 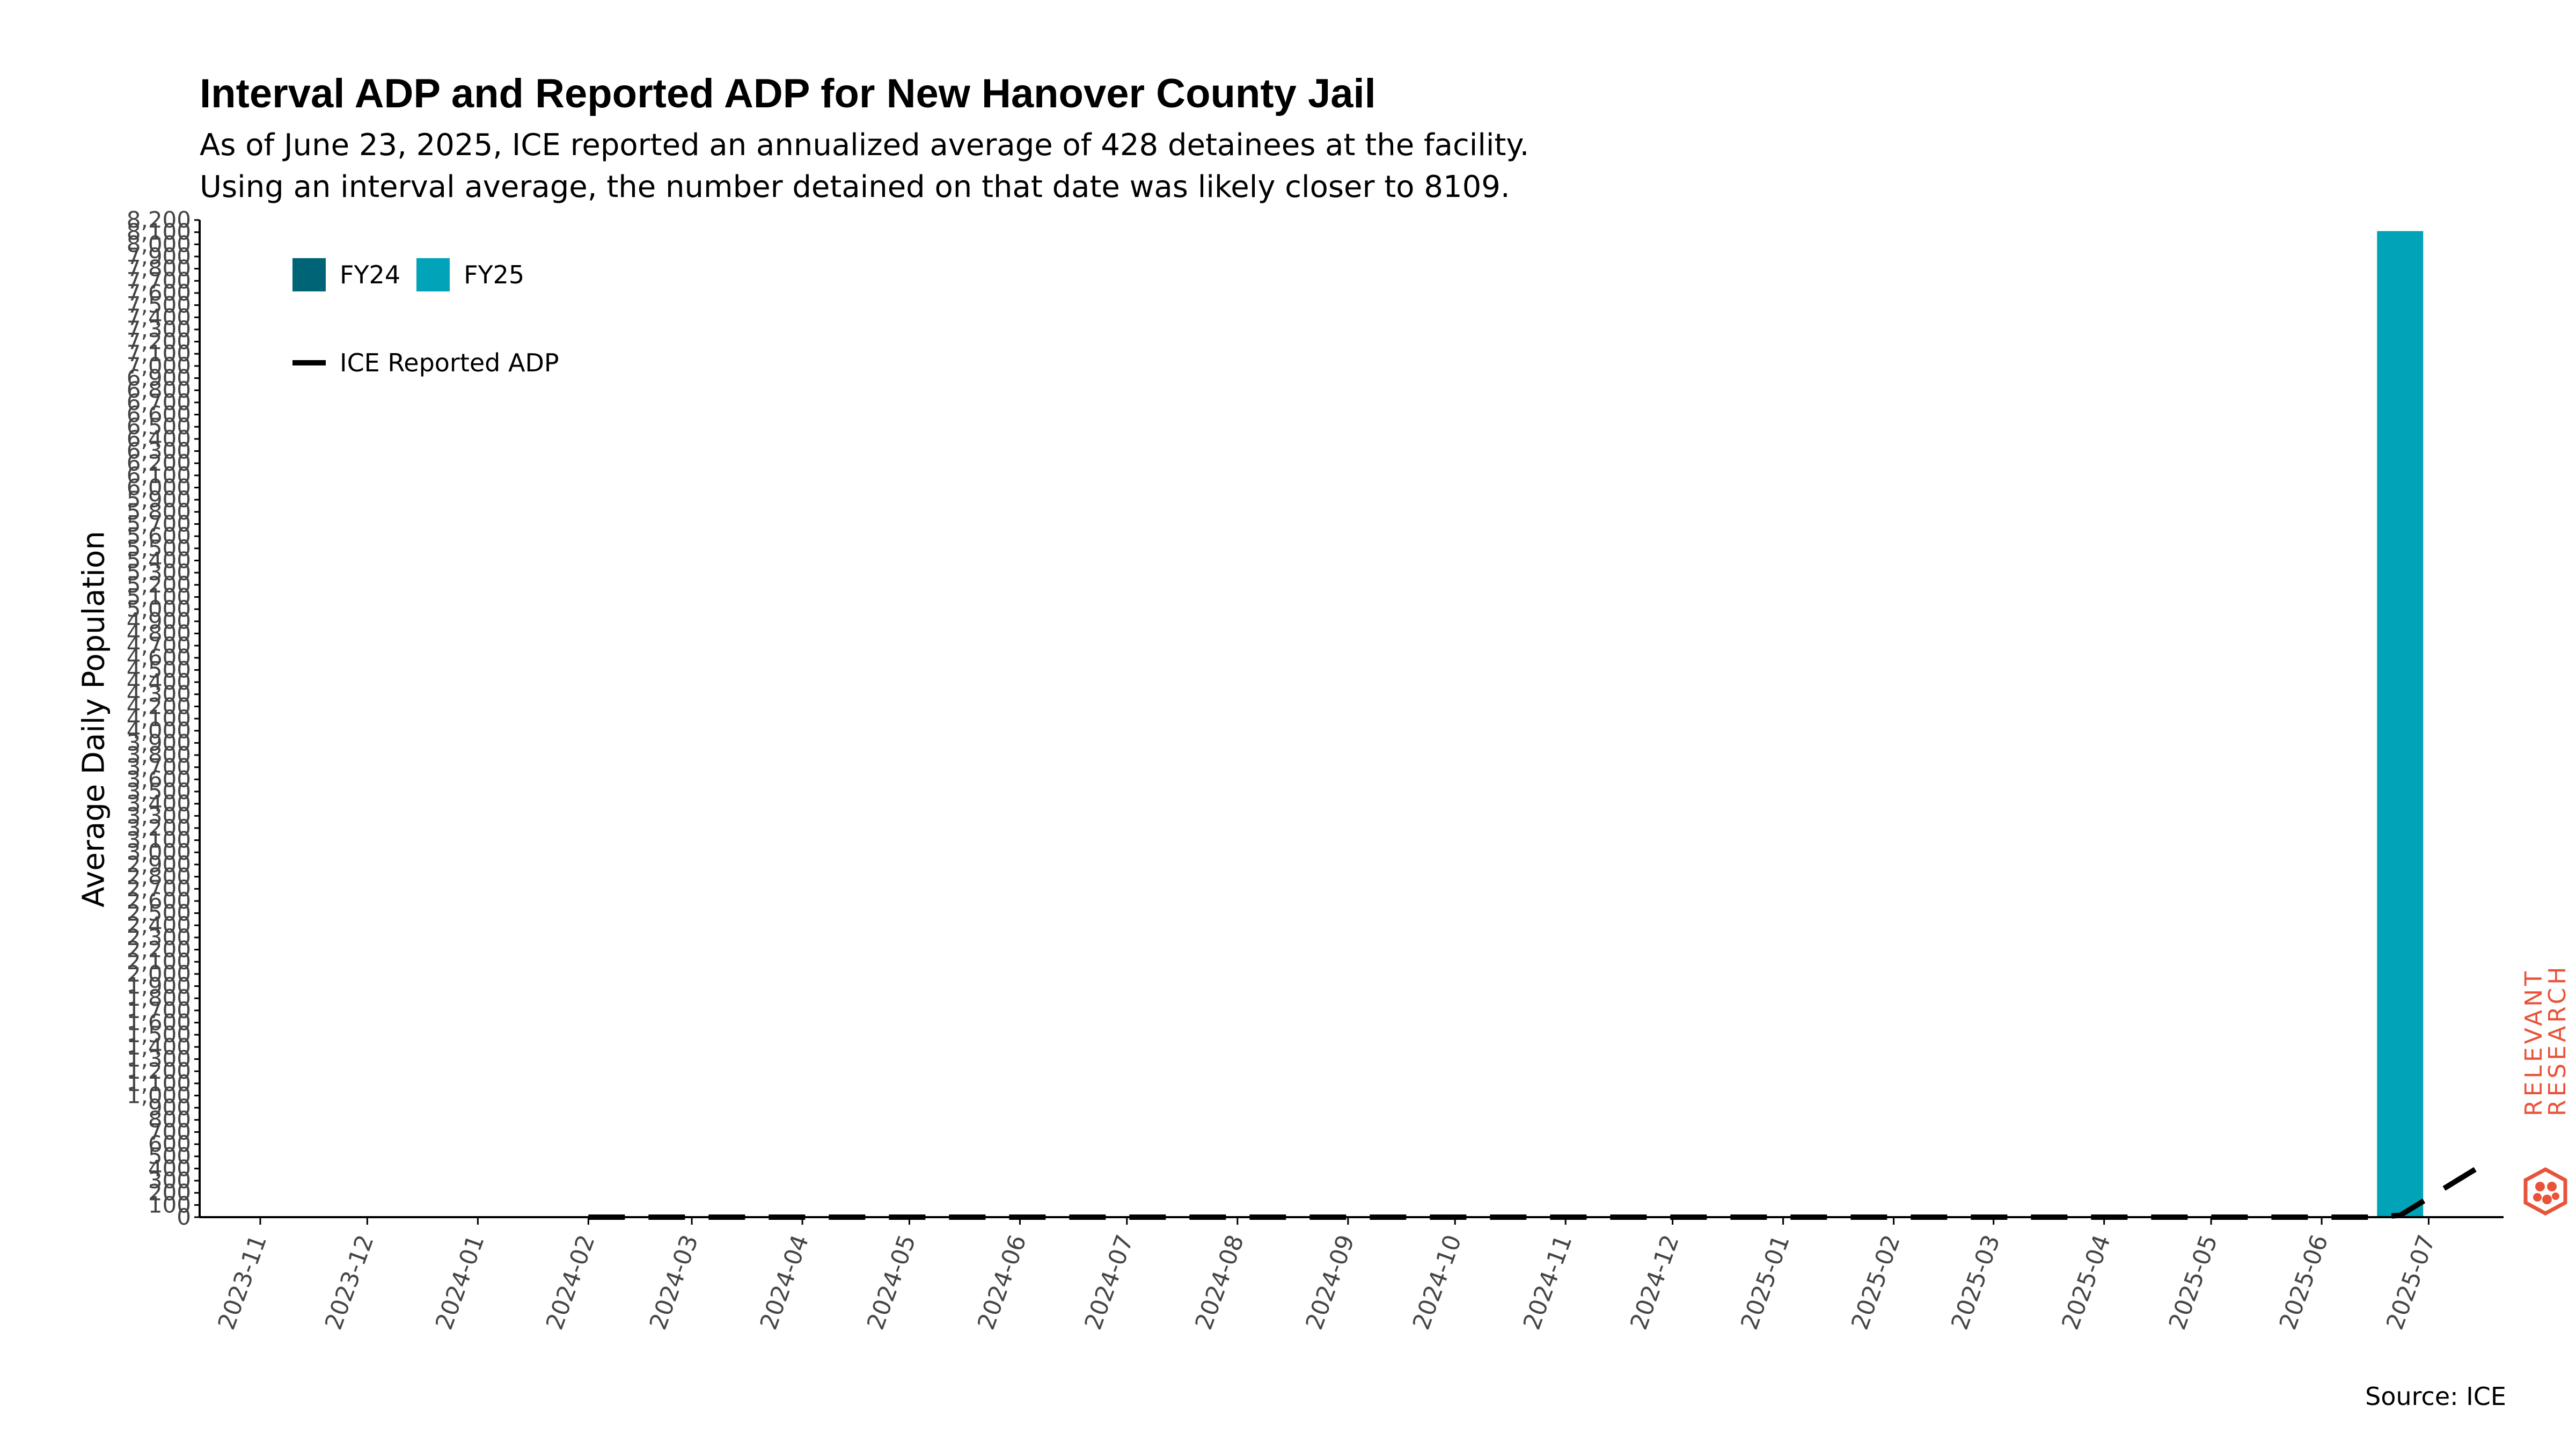 I want to click on y-tick-label: 2,400, so click(x=159, y=925).